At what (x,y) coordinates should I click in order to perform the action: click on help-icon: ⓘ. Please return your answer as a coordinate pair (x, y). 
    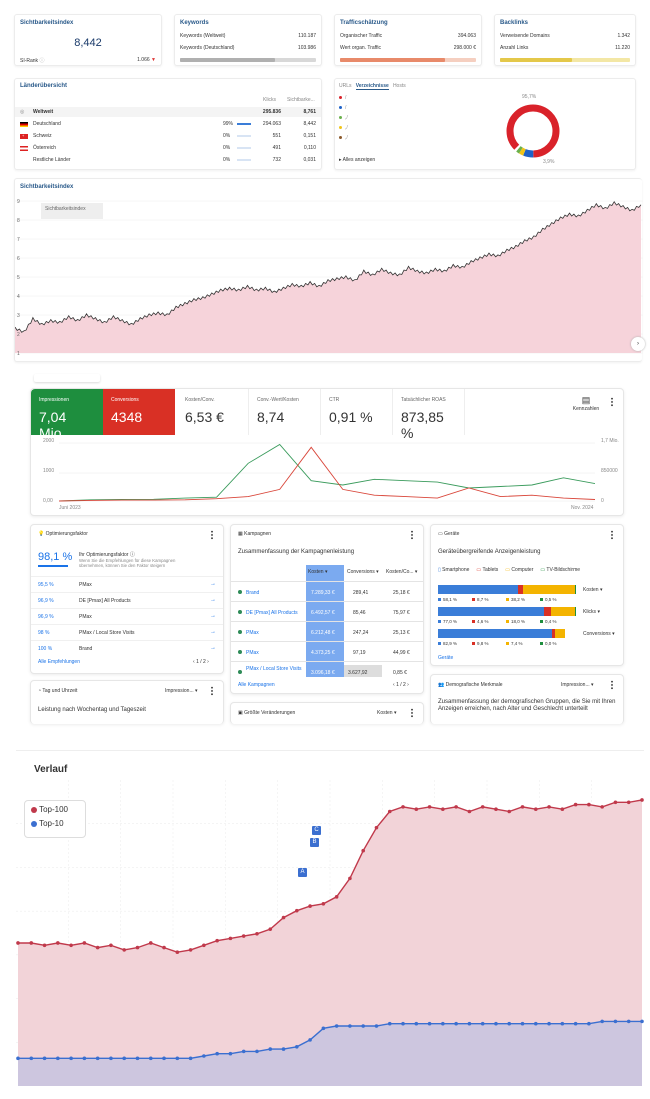
    Looking at the image, I should click on (132, 555).